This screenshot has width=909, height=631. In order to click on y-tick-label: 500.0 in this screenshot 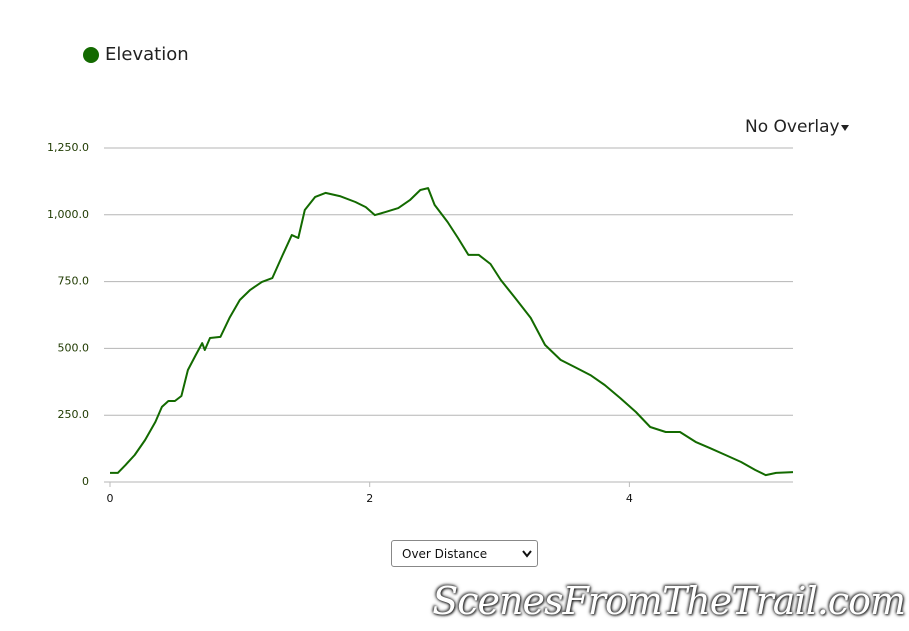, I will do `click(74, 347)`.